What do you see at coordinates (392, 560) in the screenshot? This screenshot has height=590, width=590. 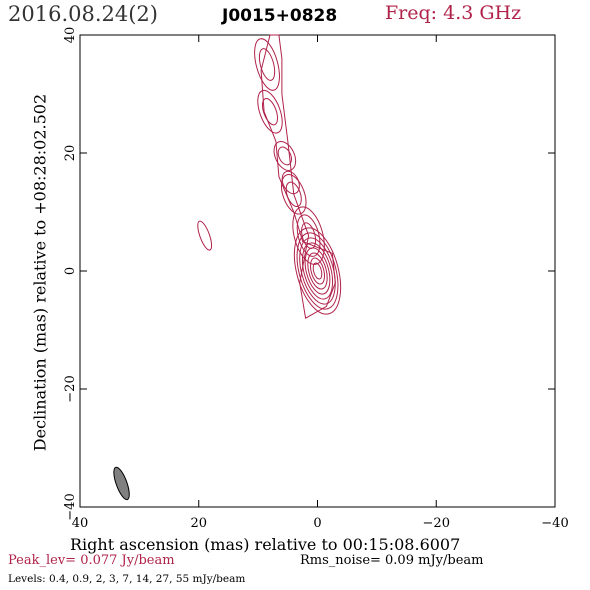 I see `rms-noise: Rms_noise= 0.09 mJy/beam` at bounding box center [392, 560].